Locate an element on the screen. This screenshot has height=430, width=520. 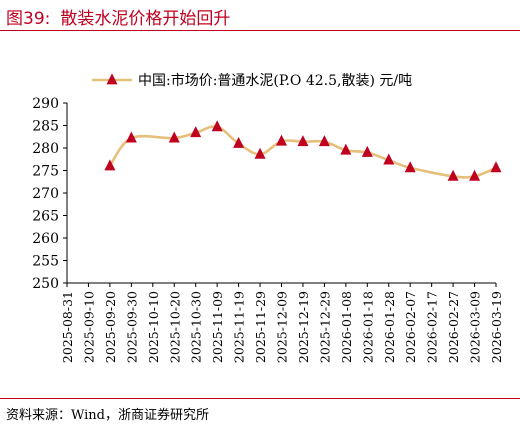
legend-marker-swatch is located at coordinates (112, 79).